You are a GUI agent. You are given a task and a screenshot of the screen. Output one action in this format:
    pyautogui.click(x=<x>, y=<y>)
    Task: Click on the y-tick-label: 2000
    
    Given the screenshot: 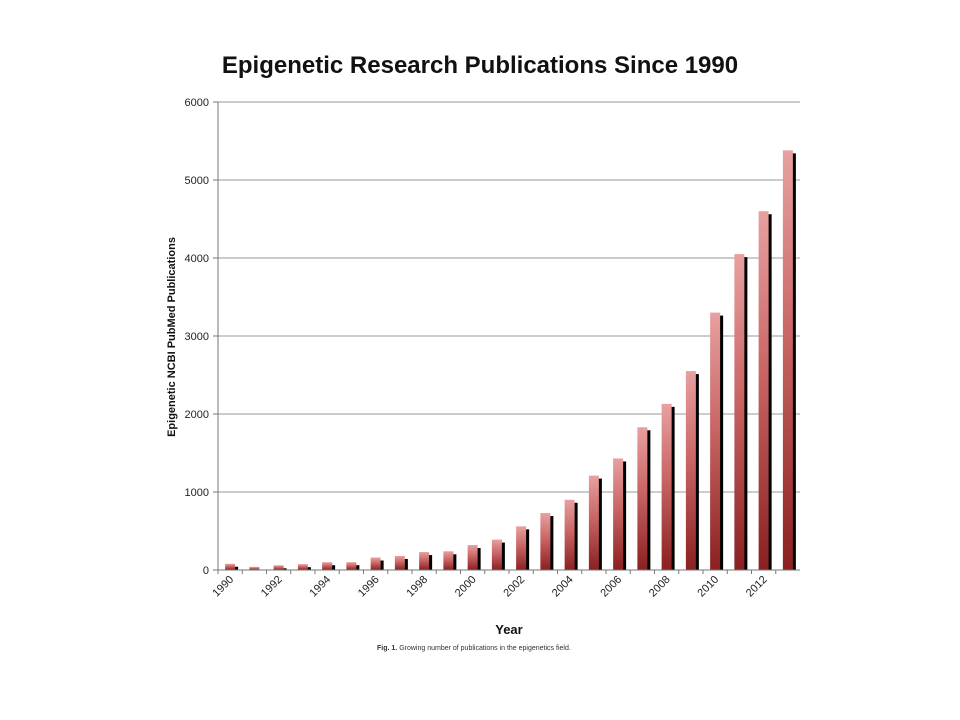 What is the action you would take?
    pyautogui.click(x=197, y=415)
    